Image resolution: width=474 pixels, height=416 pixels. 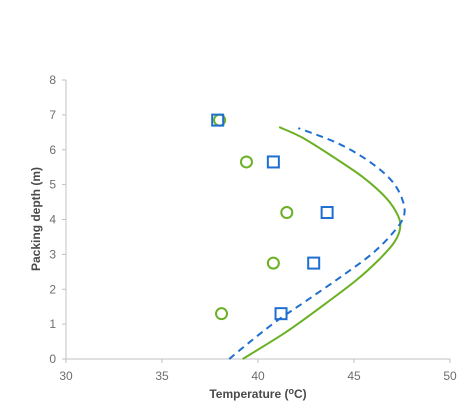 I want to click on y-tick-label: 1, so click(x=52, y=324).